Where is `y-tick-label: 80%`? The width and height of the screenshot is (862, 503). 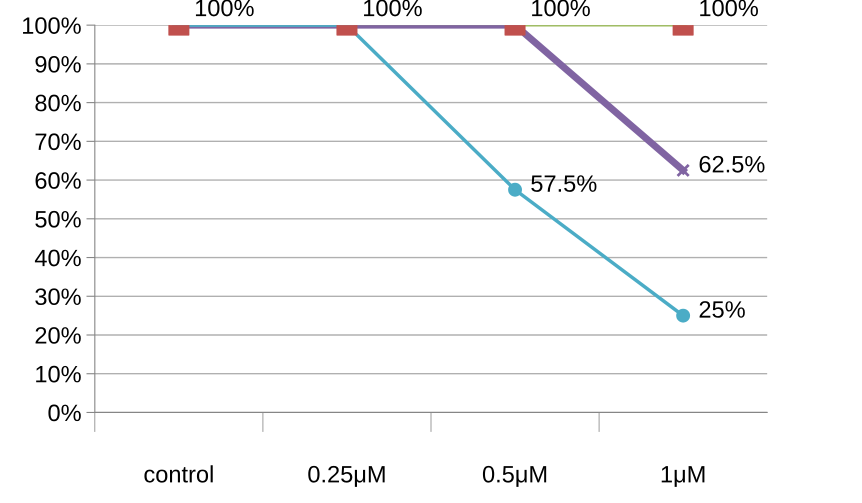 y-tick-label: 80% is located at coordinates (58, 103).